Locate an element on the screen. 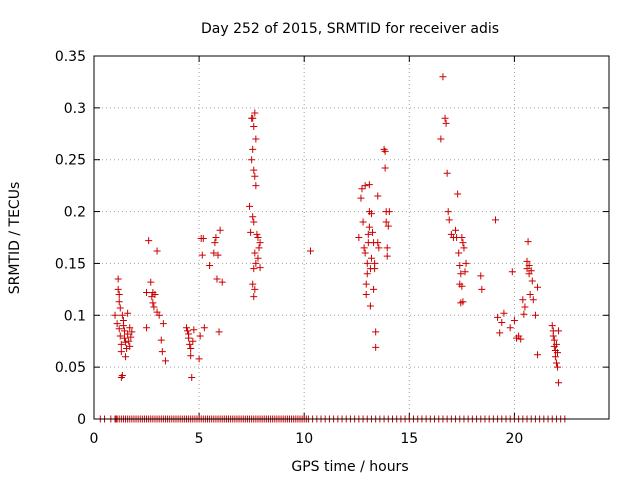 This screenshot has height=480, width=640. y-tick-label: 0.2 is located at coordinates (75, 213).